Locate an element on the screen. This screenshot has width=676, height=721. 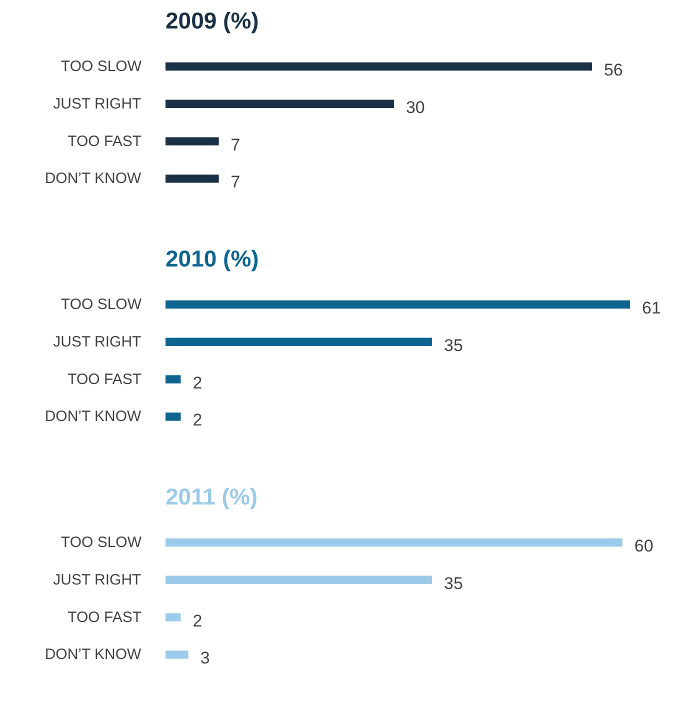
chart-title: 2011 (%) is located at coordinates (212, 497).